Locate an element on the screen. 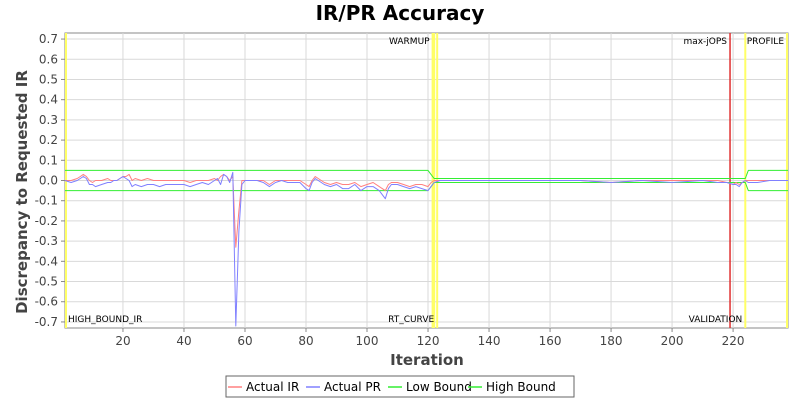  x-tick-label: 180 is located at coordinates (611, 341).